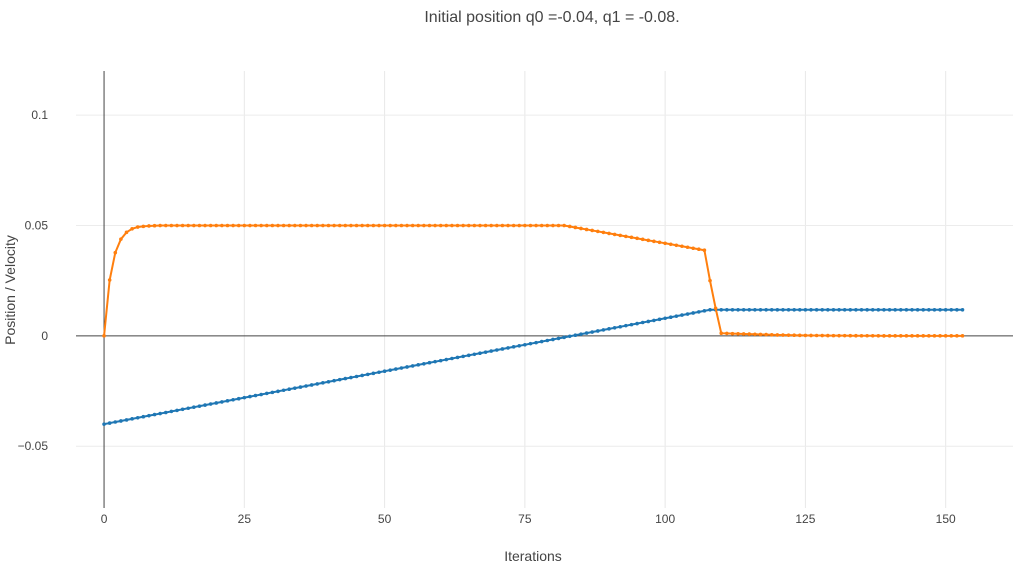  Describe the element at coordinates (33, 446) in the screenshot. I see `y-tick-label: −0.05` at that location.